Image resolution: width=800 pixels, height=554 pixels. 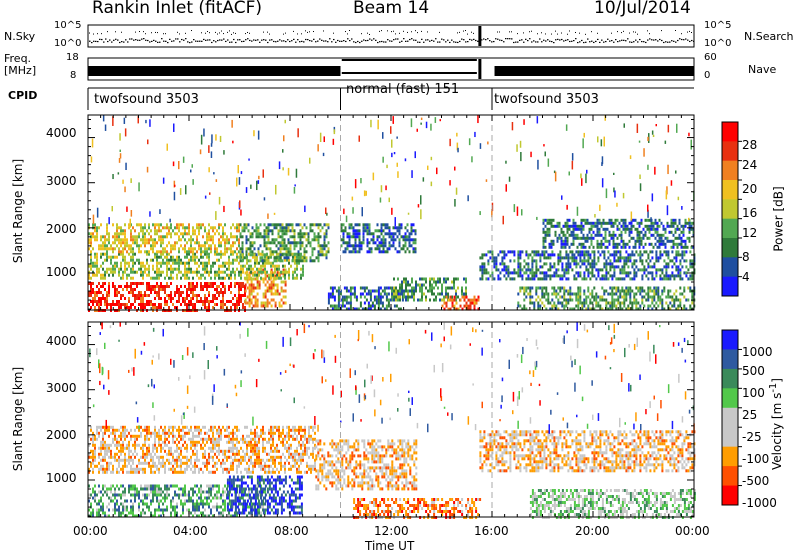 What do you see at coordinates (61, 435) in the screenshot?
I see `vel-ytick-2000: 2000` at bounding box center [61, 435].